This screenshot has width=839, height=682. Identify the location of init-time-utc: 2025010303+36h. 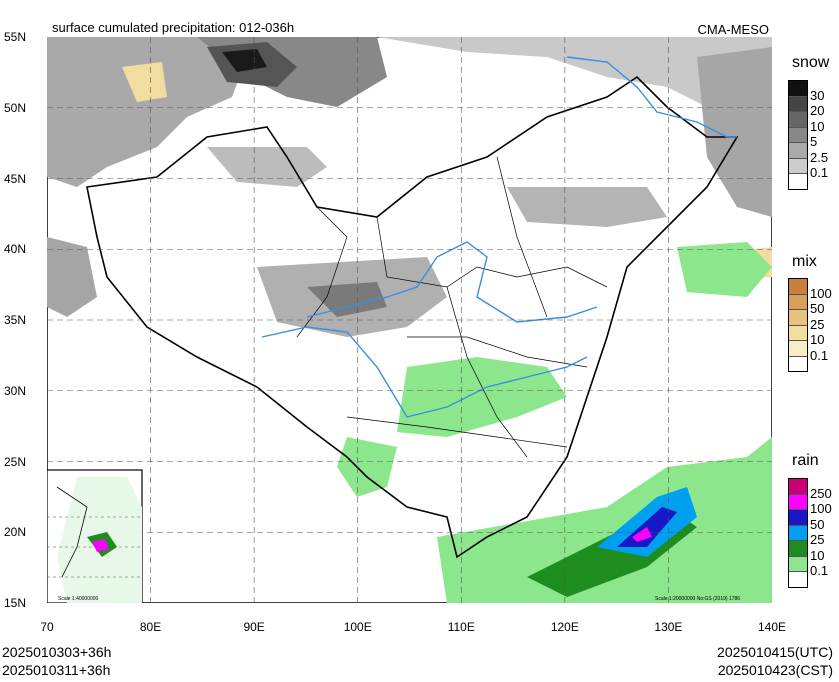
(57, 652).